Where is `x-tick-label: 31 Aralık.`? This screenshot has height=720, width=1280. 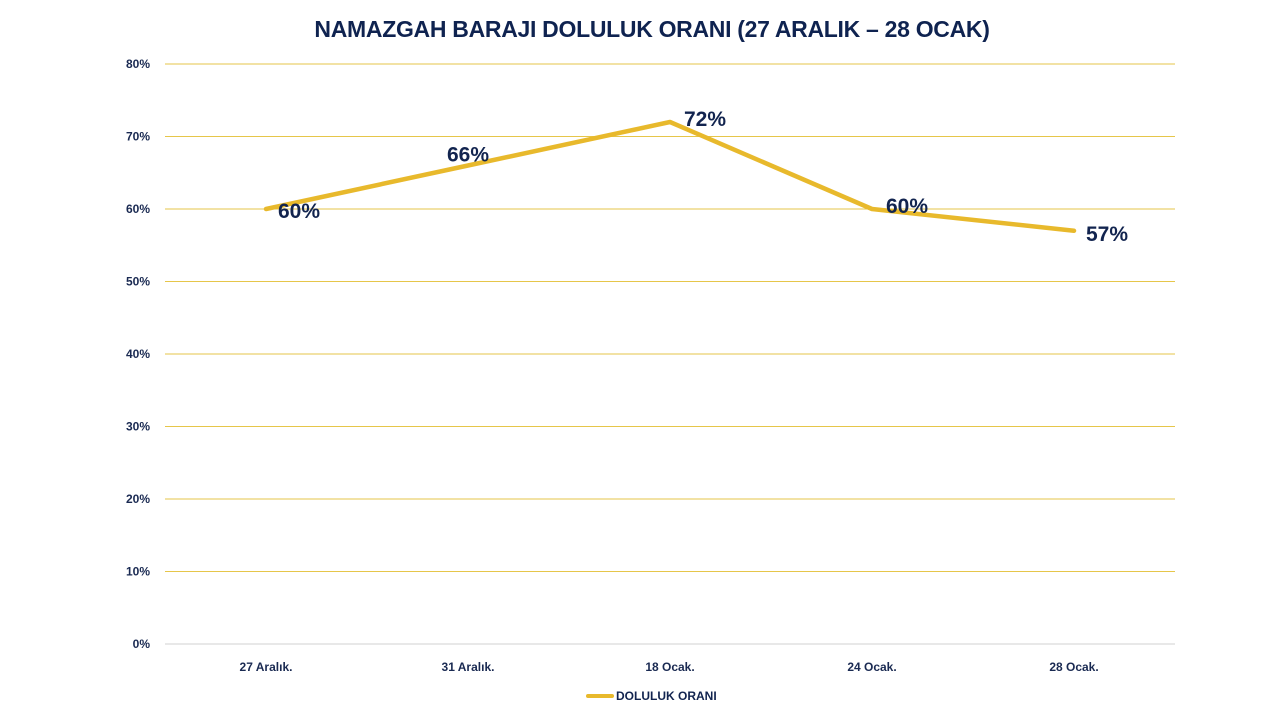 x-tick-label: 31 Aralık. is located at coordinates (468, 667).